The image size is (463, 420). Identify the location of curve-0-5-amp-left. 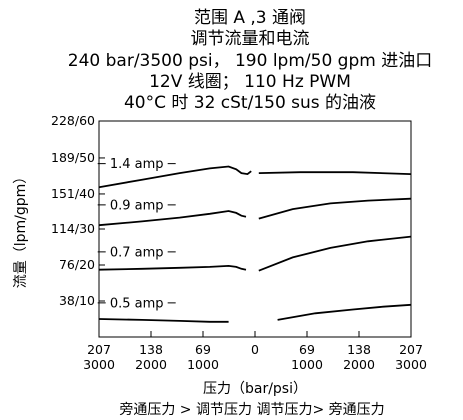
(163, 320).